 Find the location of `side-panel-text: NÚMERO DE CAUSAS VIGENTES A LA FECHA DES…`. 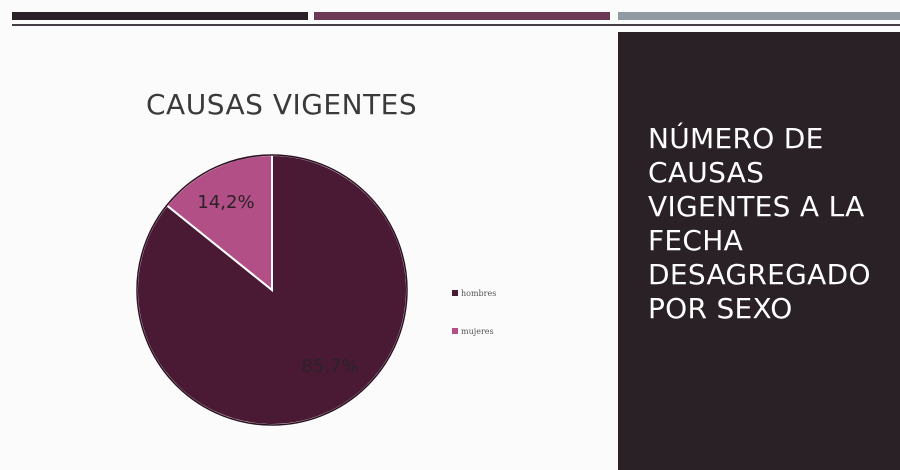

side-panel-text: NÚMERO DE CAUSAS VIGENTES A LA FECHA DES… is located at coordinates (759, 223).